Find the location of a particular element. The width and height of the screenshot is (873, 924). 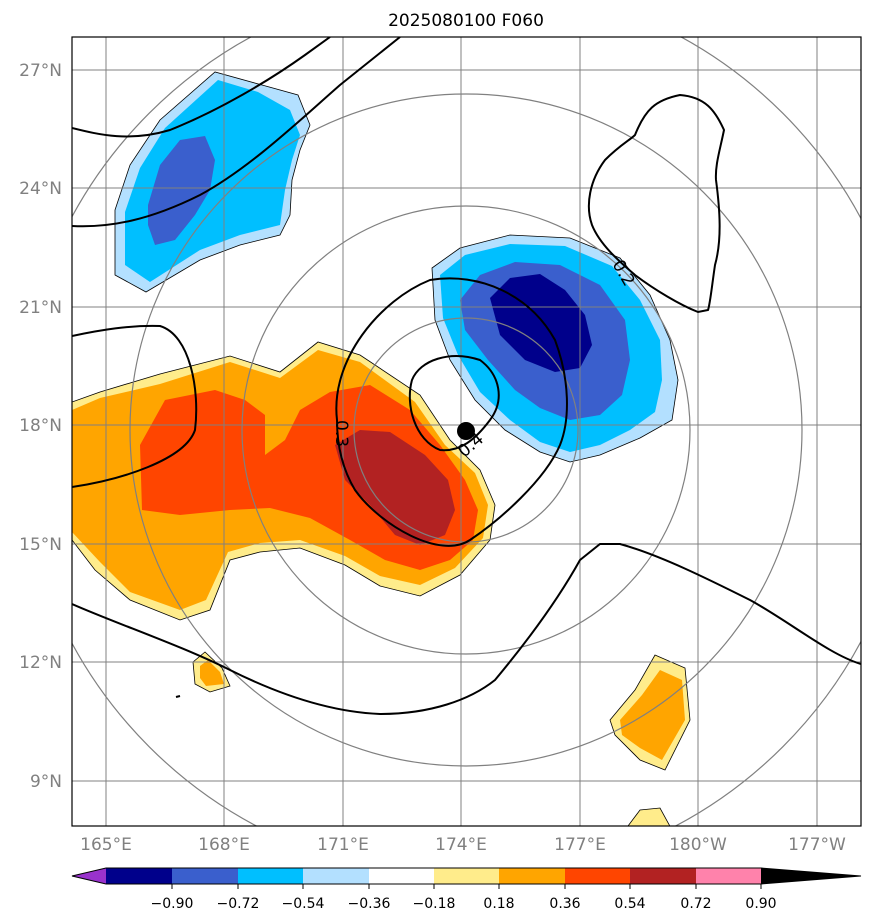

lon-label-174e: 174°E is located at coordinates (461, 845).